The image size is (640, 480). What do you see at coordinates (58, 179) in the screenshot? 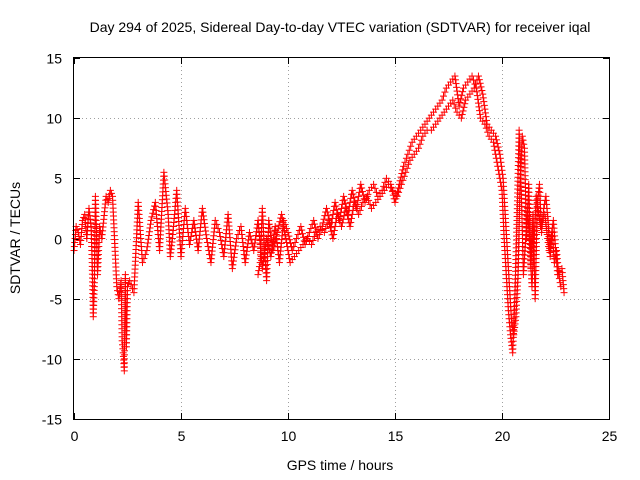
I see `y-tick-label: 5` at bounding box center [58, 179].